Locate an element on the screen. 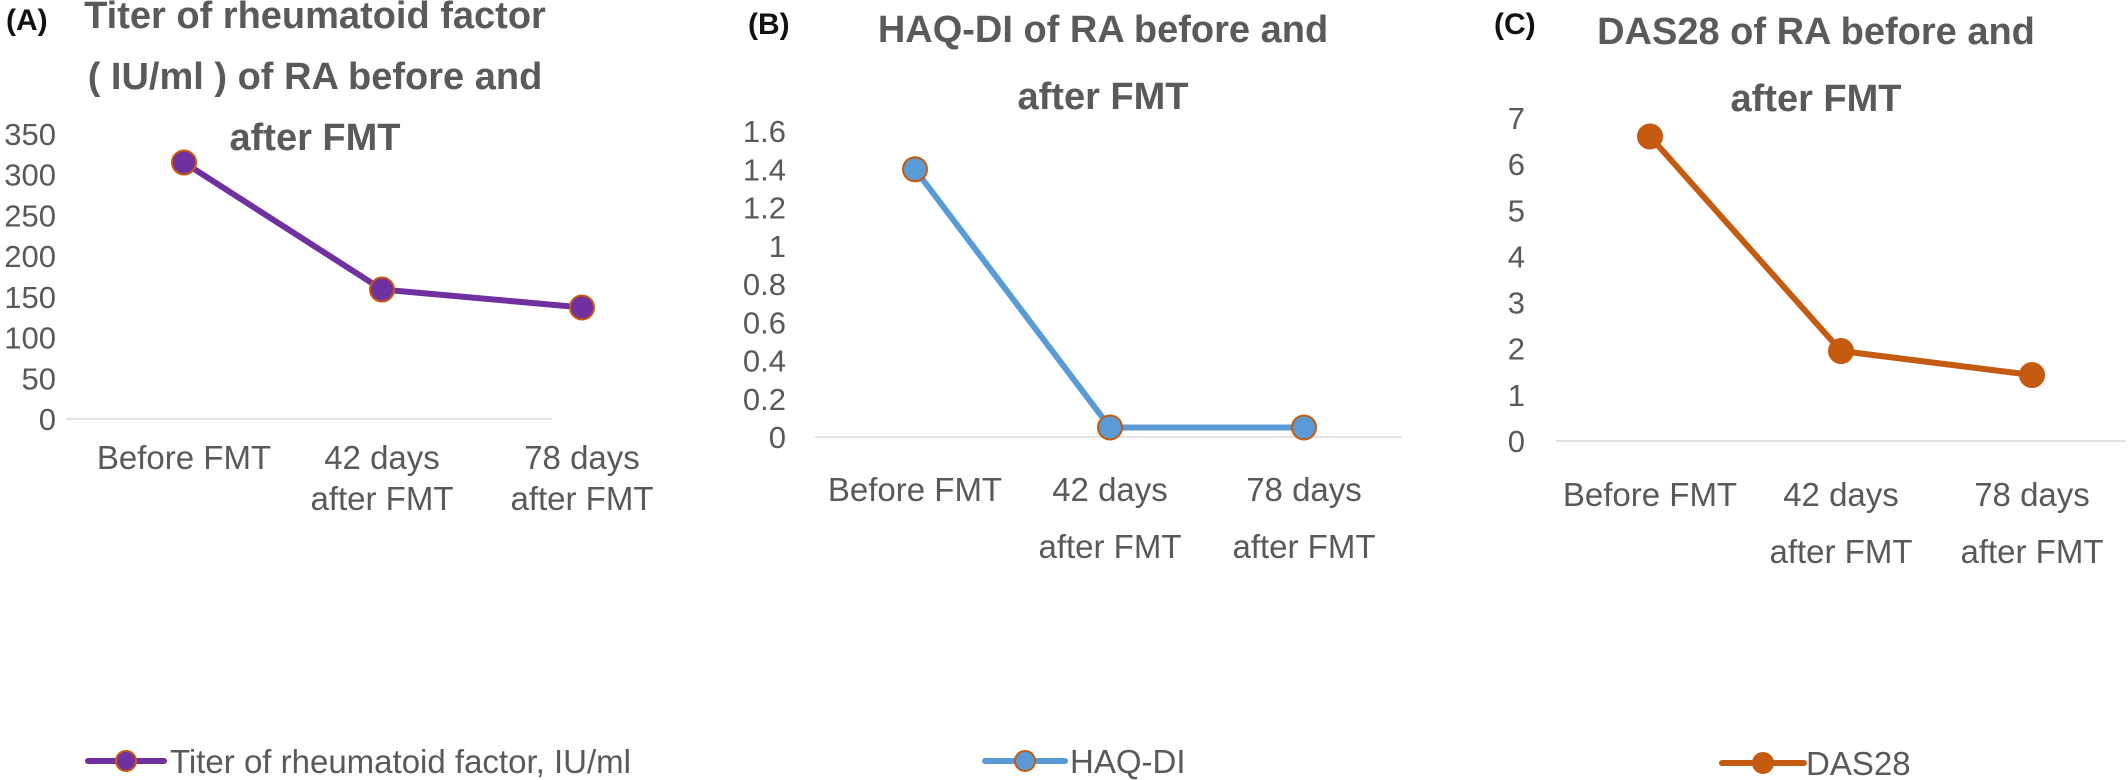  series-line is located at coordinates (1109, 298).